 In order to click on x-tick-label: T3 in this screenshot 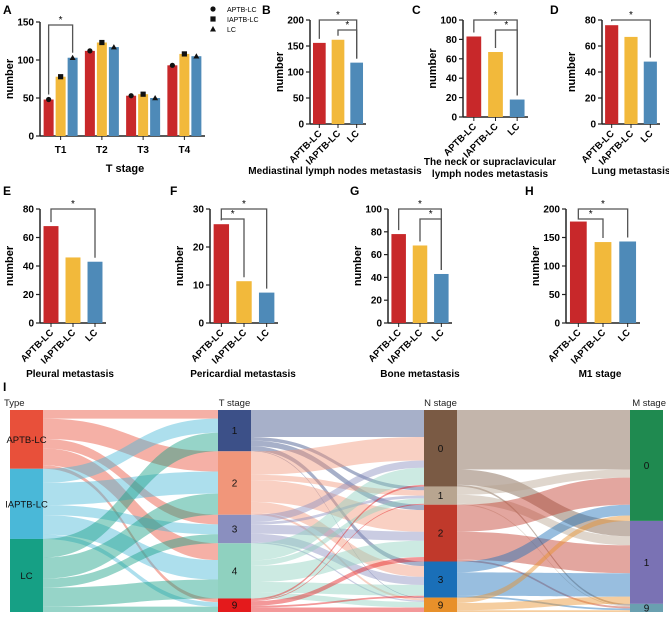, I will do `click(143, 150)`.